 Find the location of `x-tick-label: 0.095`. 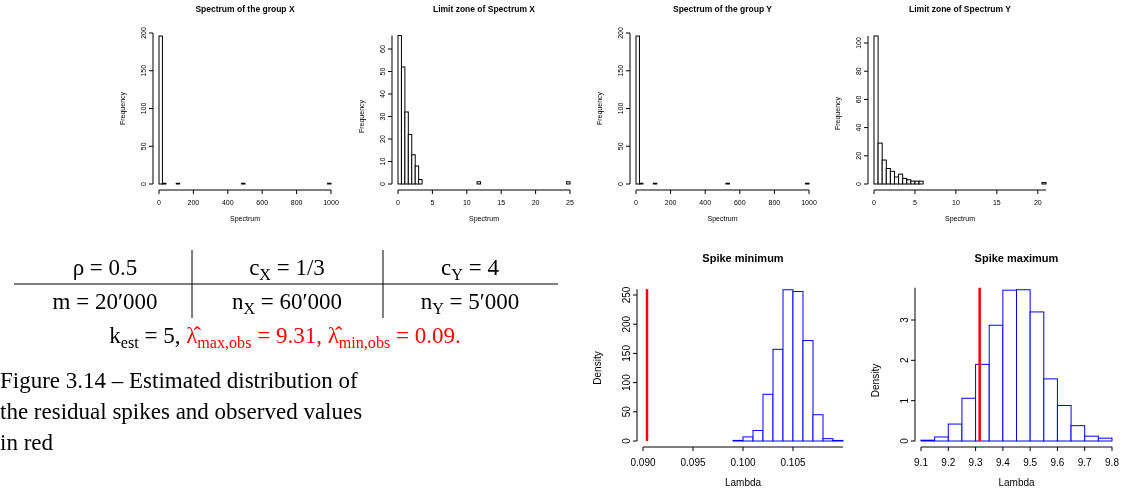

x-tick-label: 0.095 is located at coordinates (693, 462).